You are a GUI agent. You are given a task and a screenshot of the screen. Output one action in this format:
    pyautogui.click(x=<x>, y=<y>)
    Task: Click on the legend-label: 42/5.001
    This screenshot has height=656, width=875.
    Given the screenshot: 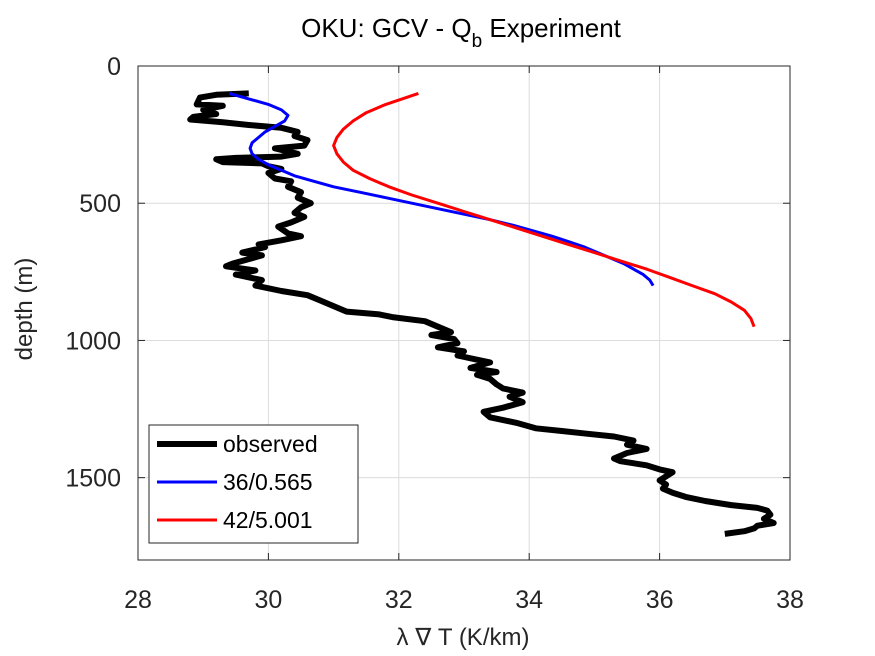 What is the action you would take?
    pyautogui.click(x=268, y=520)
    